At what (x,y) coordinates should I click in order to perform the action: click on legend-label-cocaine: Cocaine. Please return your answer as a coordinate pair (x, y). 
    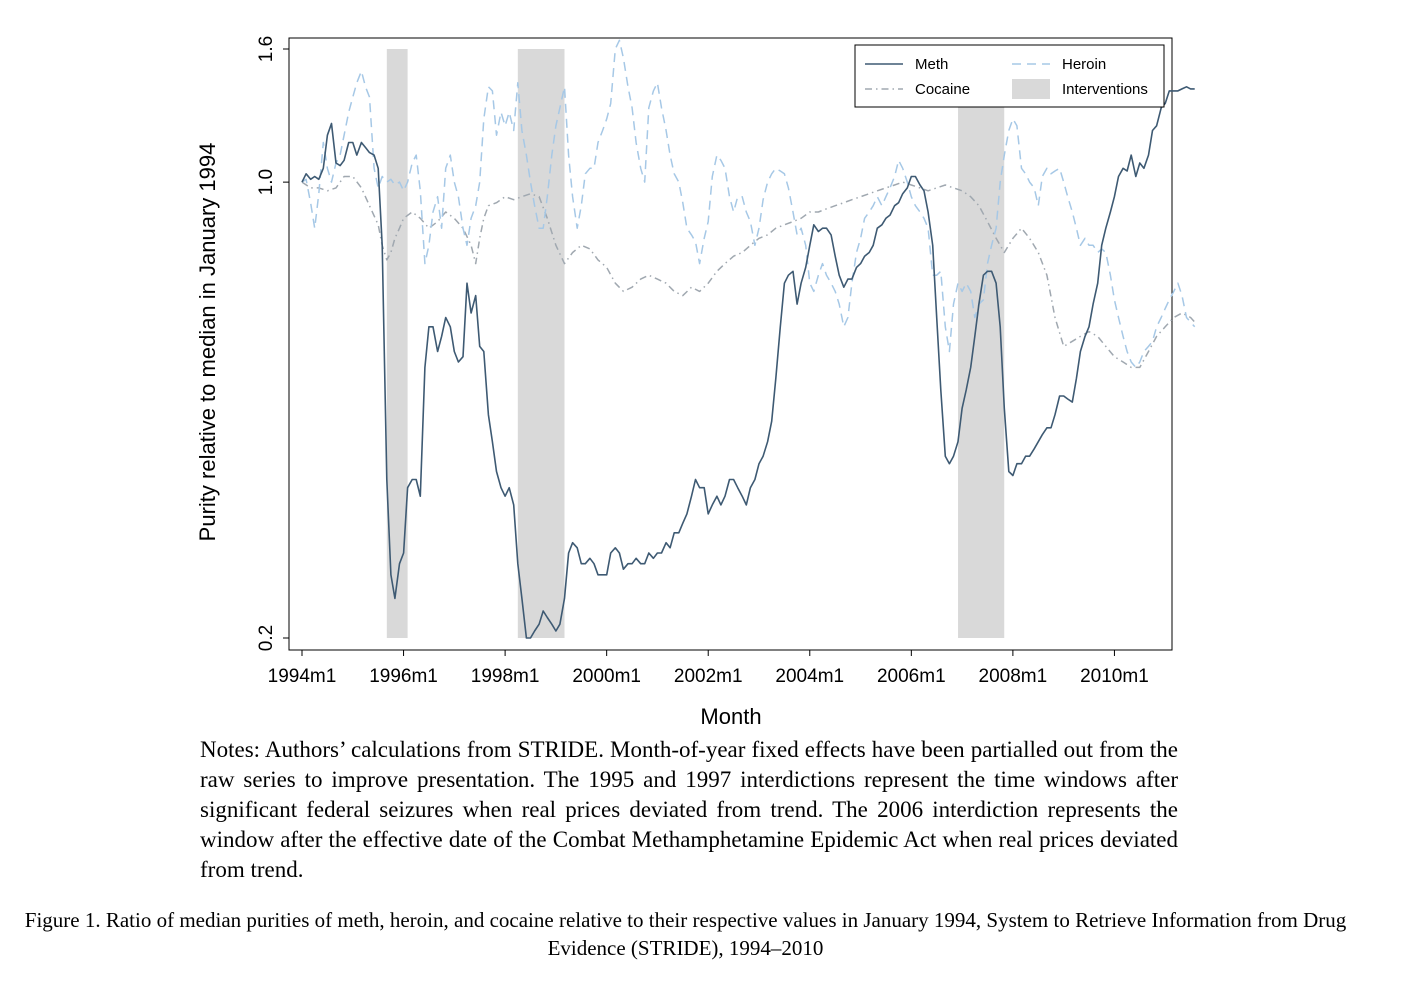
    Looking at the image, I should click on (942, 89).